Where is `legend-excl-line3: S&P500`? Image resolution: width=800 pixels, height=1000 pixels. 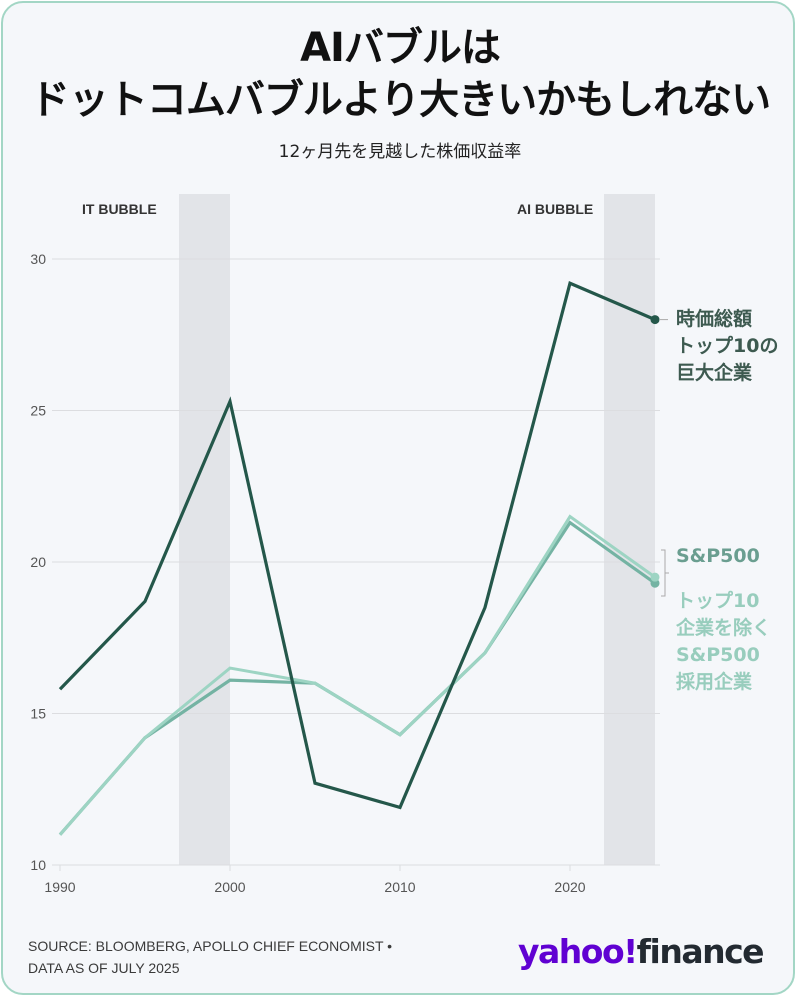 legend-excl-line3: S&P500 is located at coordinates (718, 655).